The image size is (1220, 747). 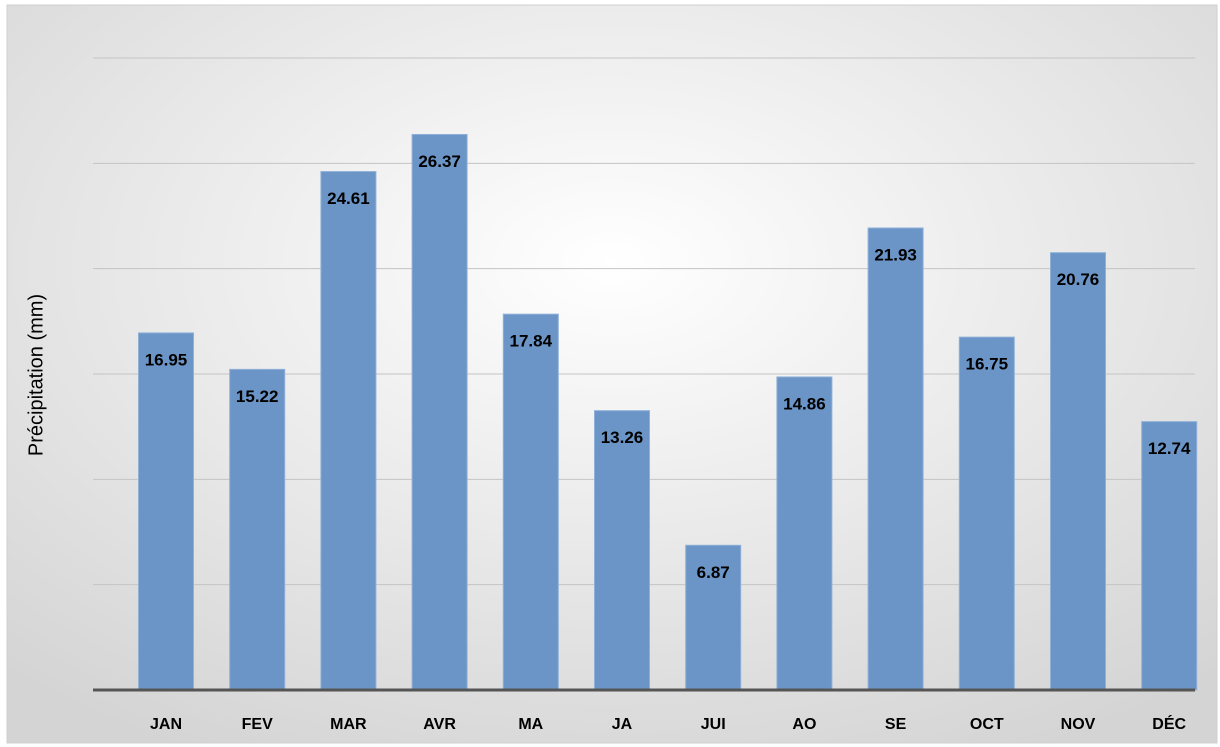 What do you see at coordinates (439, 724) in the screenshot?
I see `x-tick-label: AVR` at bounding box center [439, 724].